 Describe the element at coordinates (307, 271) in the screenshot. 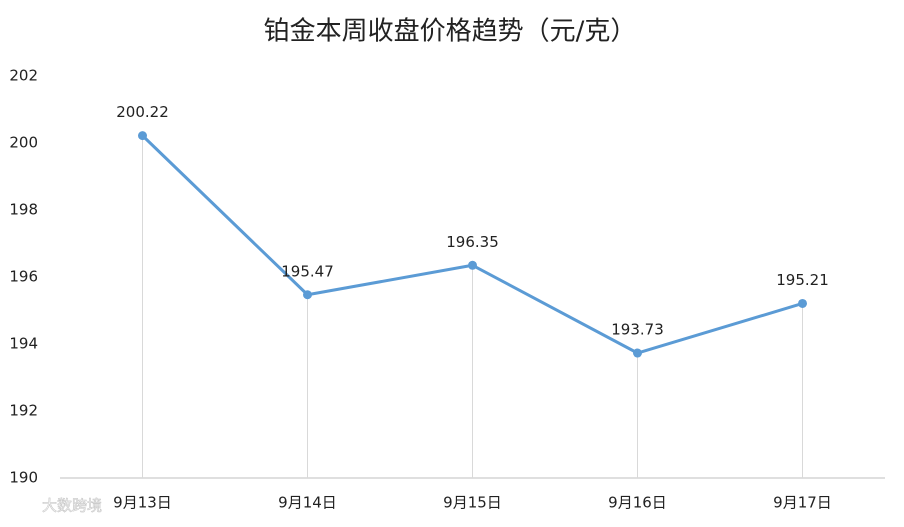

I see `data-label: 195.47` at that location.